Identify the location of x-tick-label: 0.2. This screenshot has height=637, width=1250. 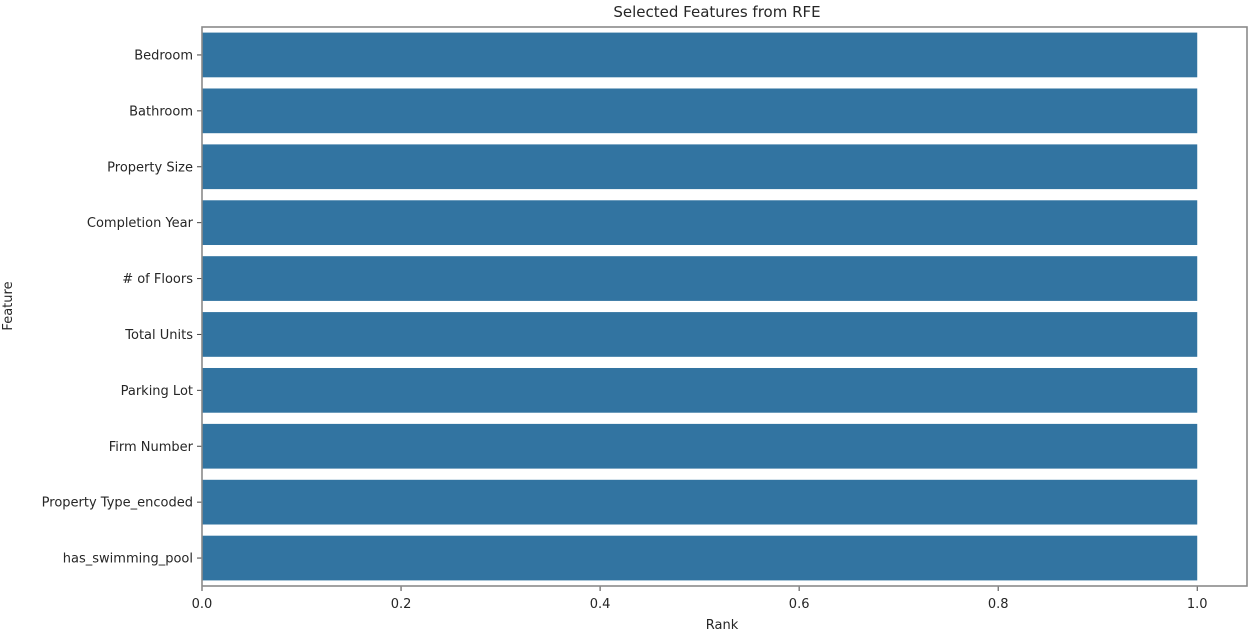
(401, 604).